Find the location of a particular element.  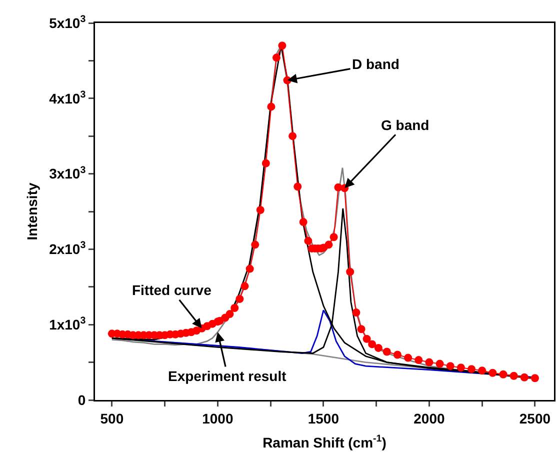

annotation: Fitted curve is located at coordinates (172, 290).